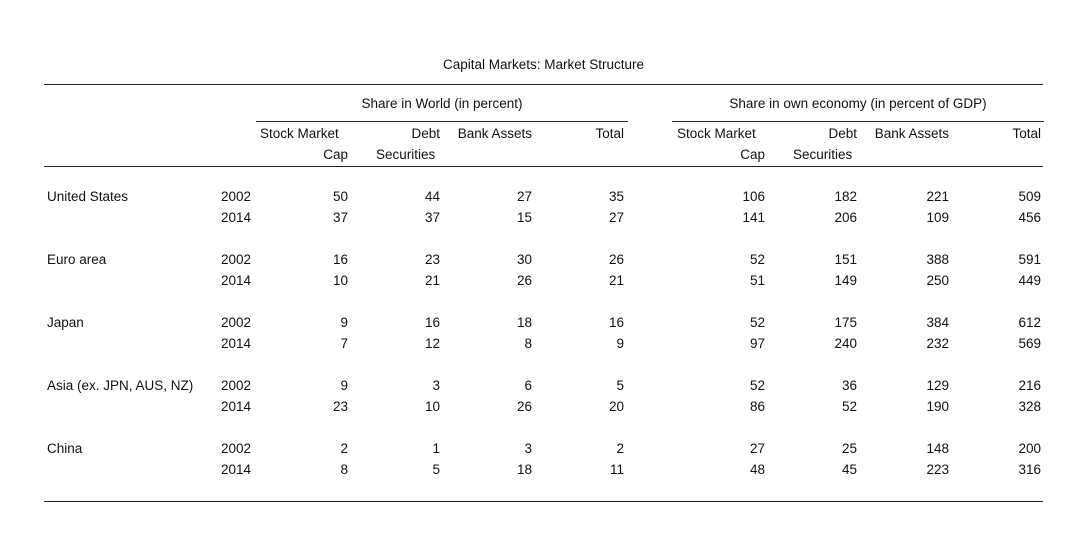 This screenshot has height=534, width=1077. What do you see at coordinates (442, 103) in the screenshot?
I see `group-header-world: Share in World (in percent)` at bounding box center [442, 103].